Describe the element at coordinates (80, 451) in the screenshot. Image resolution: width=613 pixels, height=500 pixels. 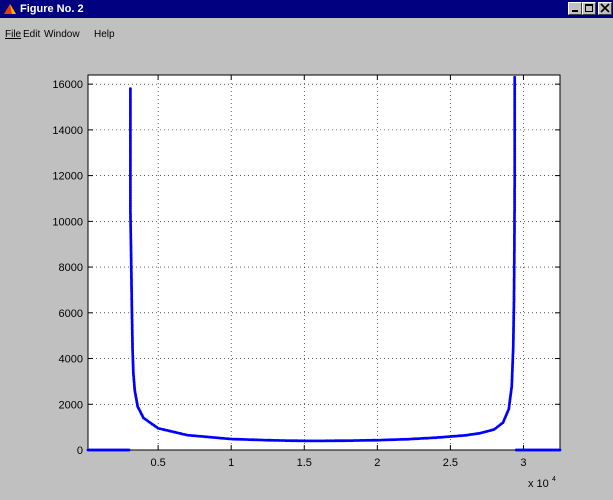
I see `y-tick-label: 0` at that location.